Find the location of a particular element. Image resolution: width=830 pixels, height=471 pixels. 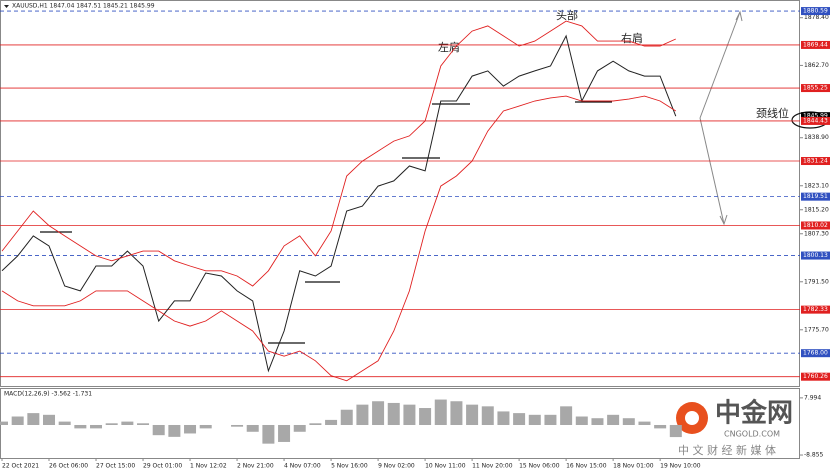

projection-arrows is located at coordinates (721, 118).